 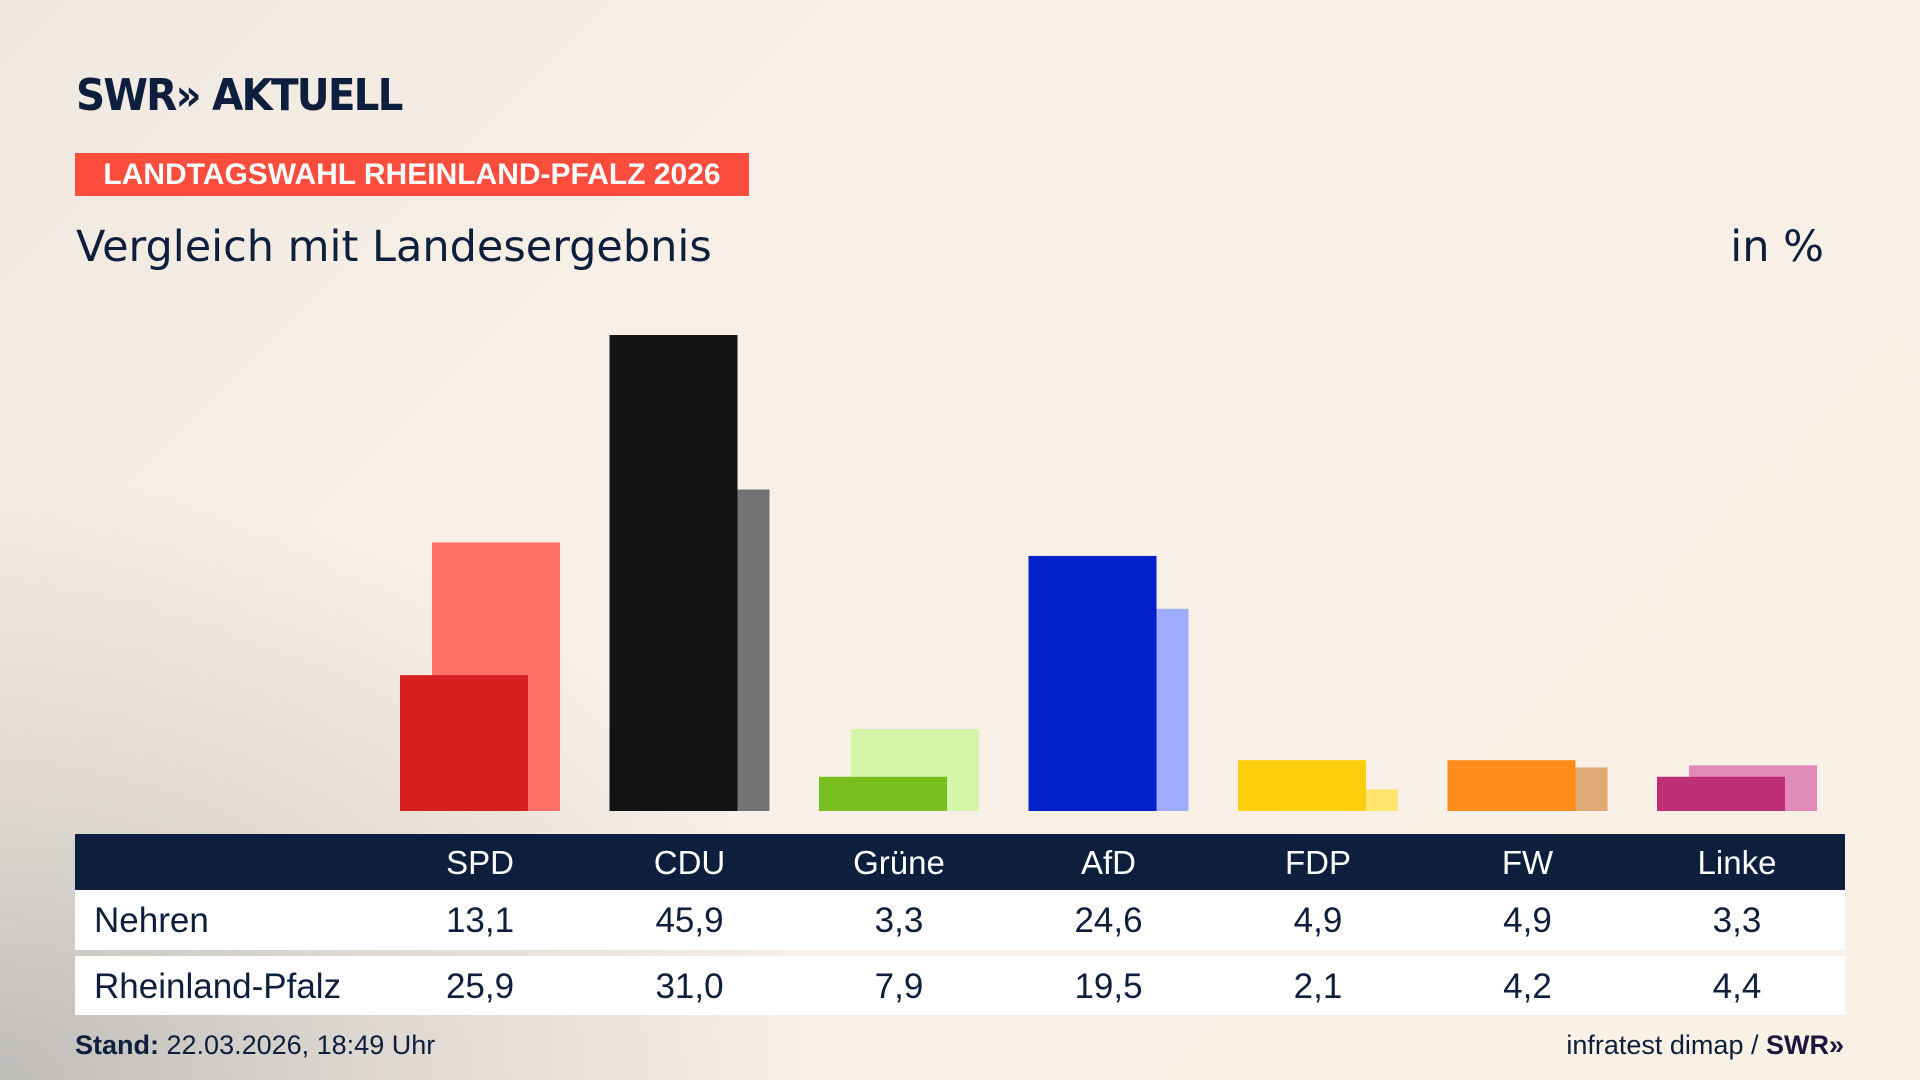 I want to click on column-header-grüne: Grüne, so click(x=899, y=862).